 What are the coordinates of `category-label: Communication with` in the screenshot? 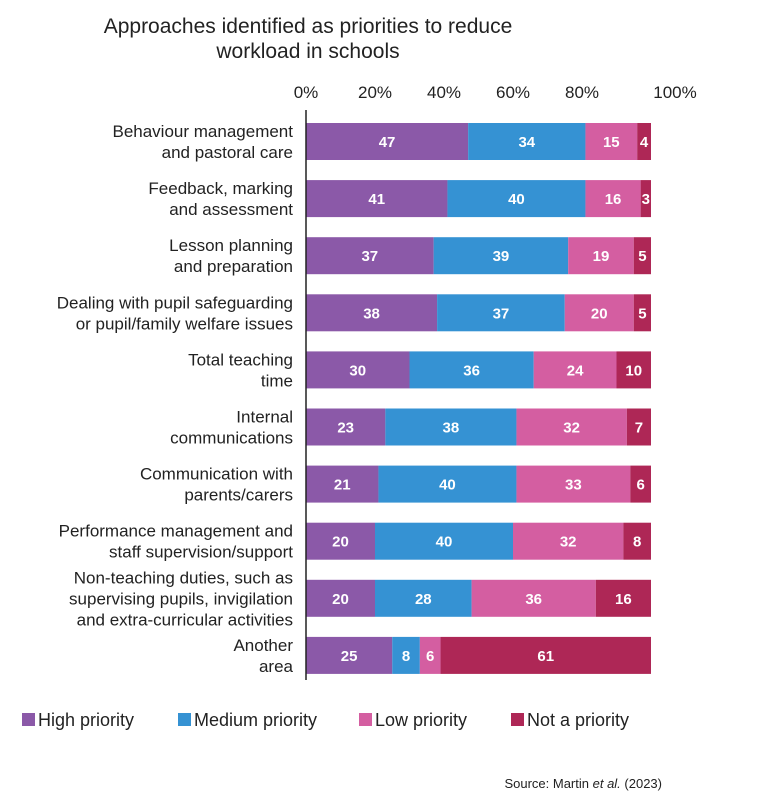 It's located at (216, 474).